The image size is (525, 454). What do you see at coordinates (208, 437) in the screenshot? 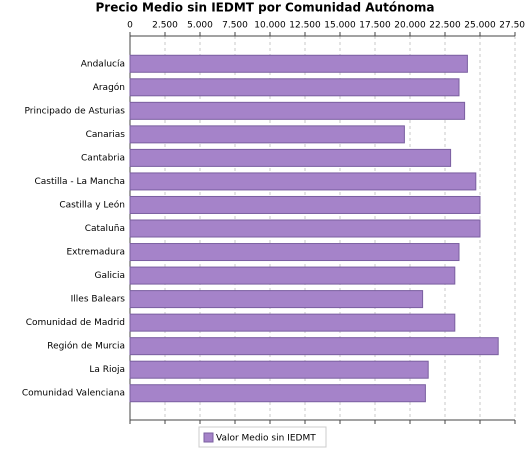
I see `legend-swatch` at bounding box center [208, 437].